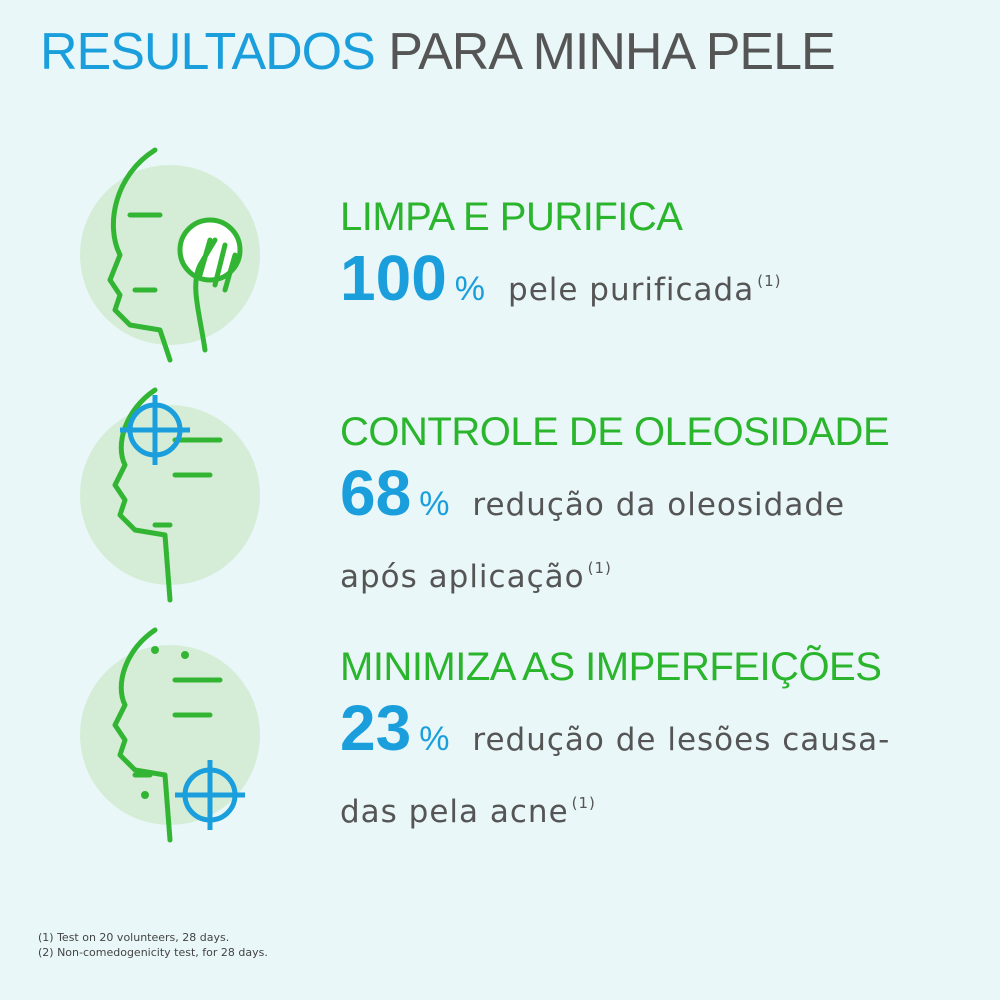 The image size is (1000, 1000). I want to click on result-heading: CONTROLE DE OLEOSIDADE, so click(615, 432).